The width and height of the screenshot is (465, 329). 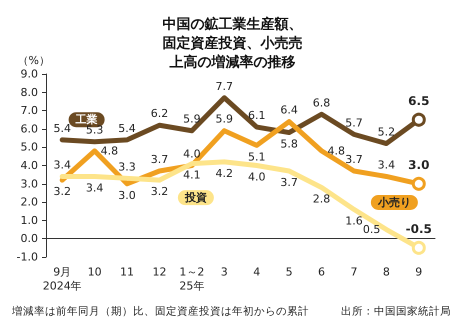 I want to click on data-label: 5.8, so click(x=289, y=144).